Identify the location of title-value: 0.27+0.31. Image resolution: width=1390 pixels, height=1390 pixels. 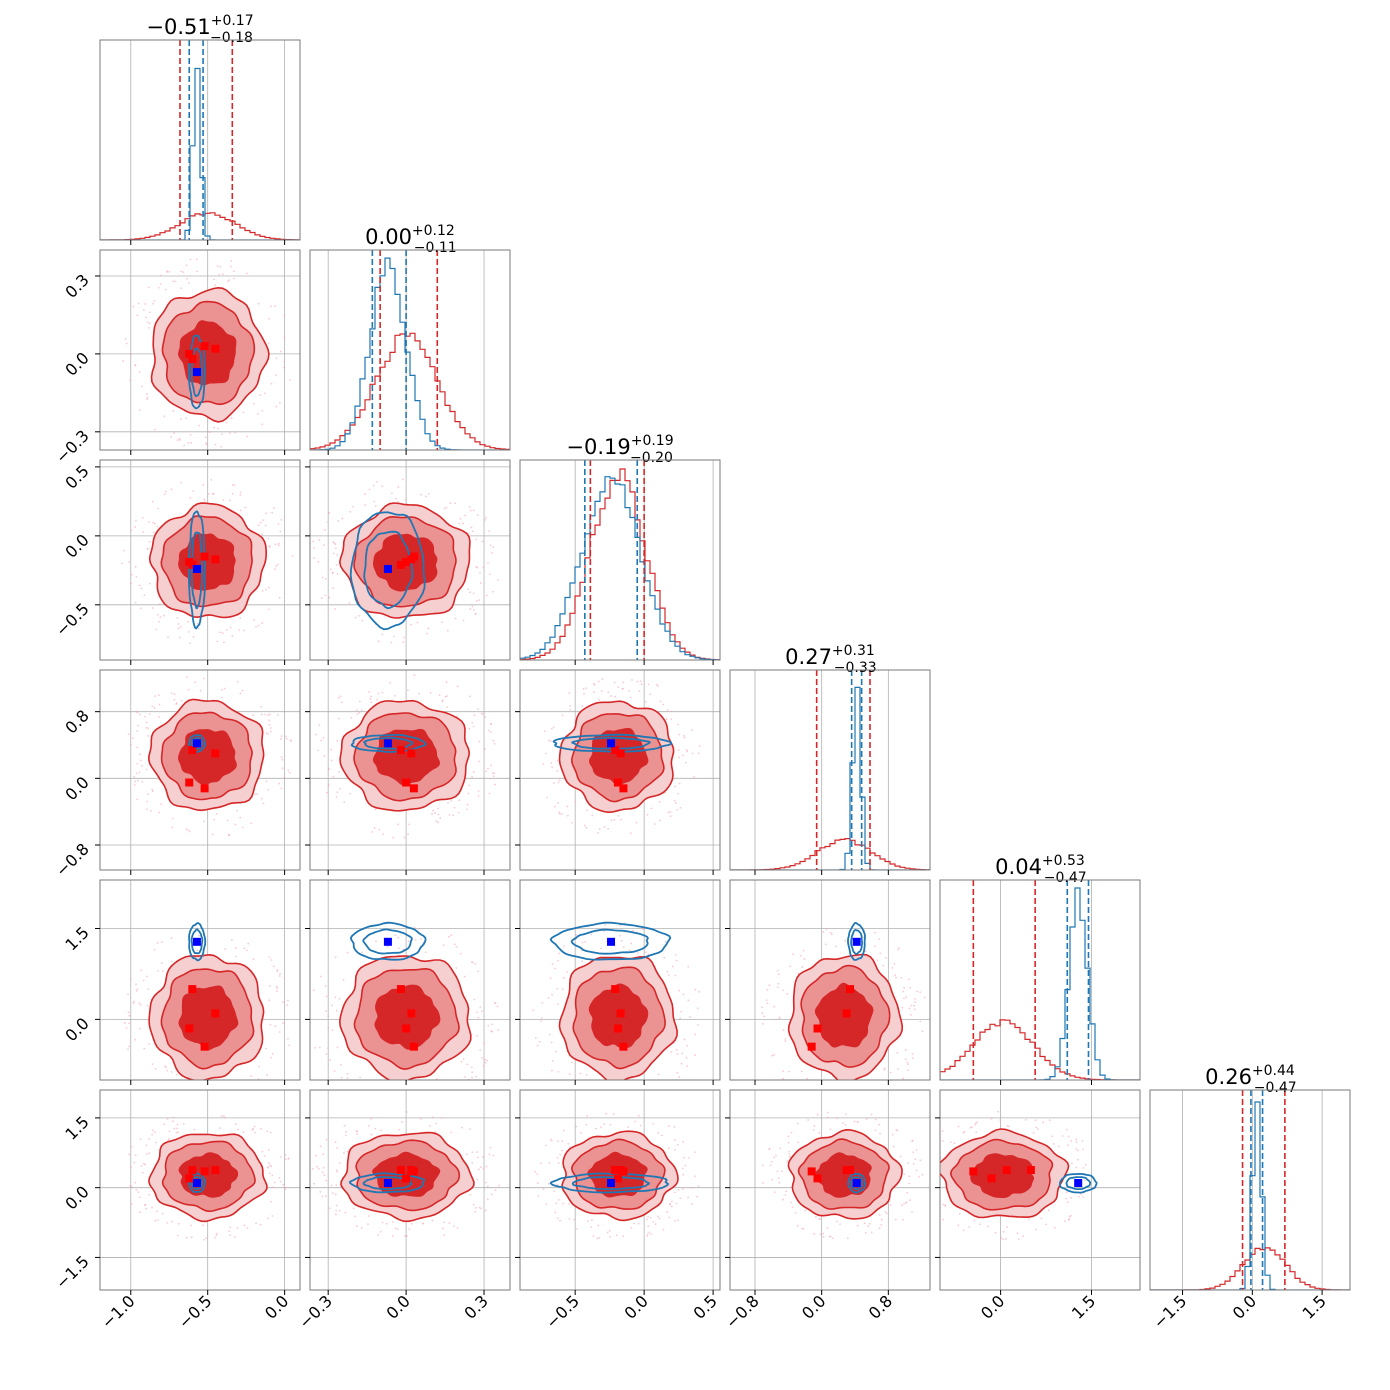
(830, 656).